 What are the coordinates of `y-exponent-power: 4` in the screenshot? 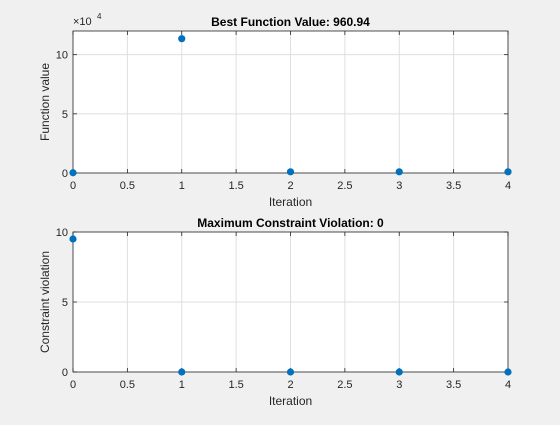 It's located at (99, 16).